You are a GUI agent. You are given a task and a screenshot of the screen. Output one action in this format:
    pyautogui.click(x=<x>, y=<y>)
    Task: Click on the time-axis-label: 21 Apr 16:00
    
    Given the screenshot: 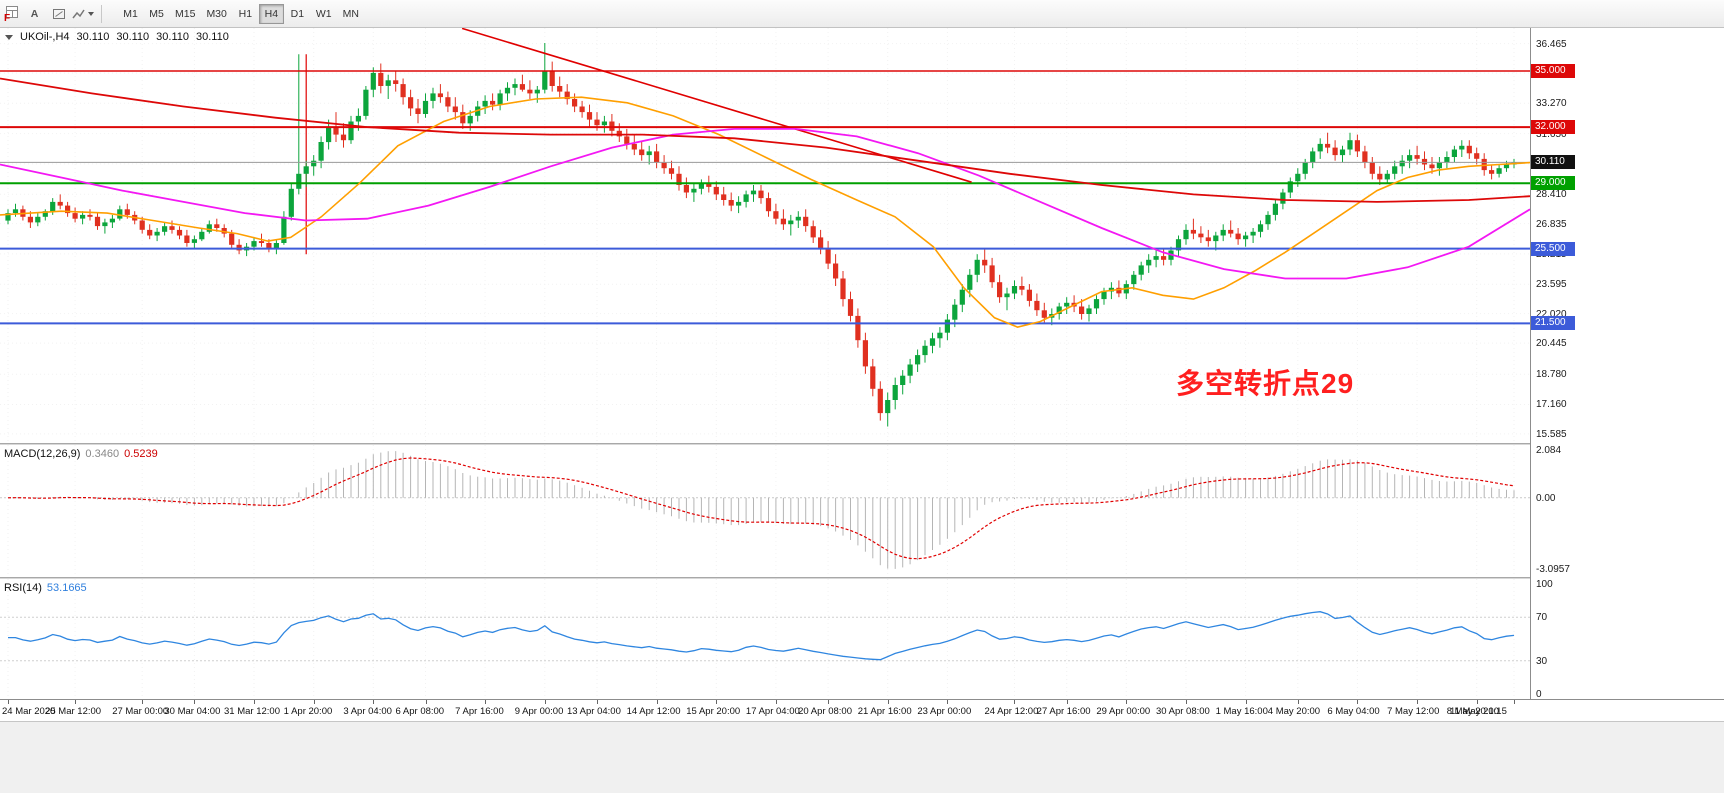 What is the action you would take?
    pyautogui.click(x=884, y=711)
    